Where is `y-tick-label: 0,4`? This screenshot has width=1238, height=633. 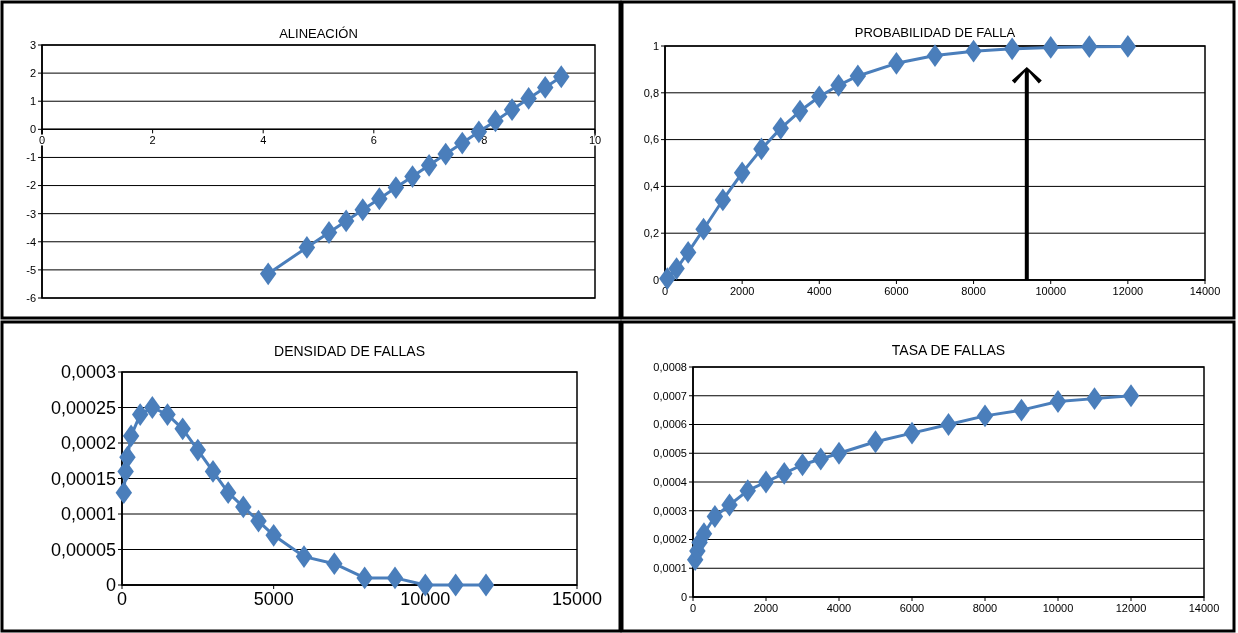
y-tick-label: 0,4 is located at coordinates (651, 186).